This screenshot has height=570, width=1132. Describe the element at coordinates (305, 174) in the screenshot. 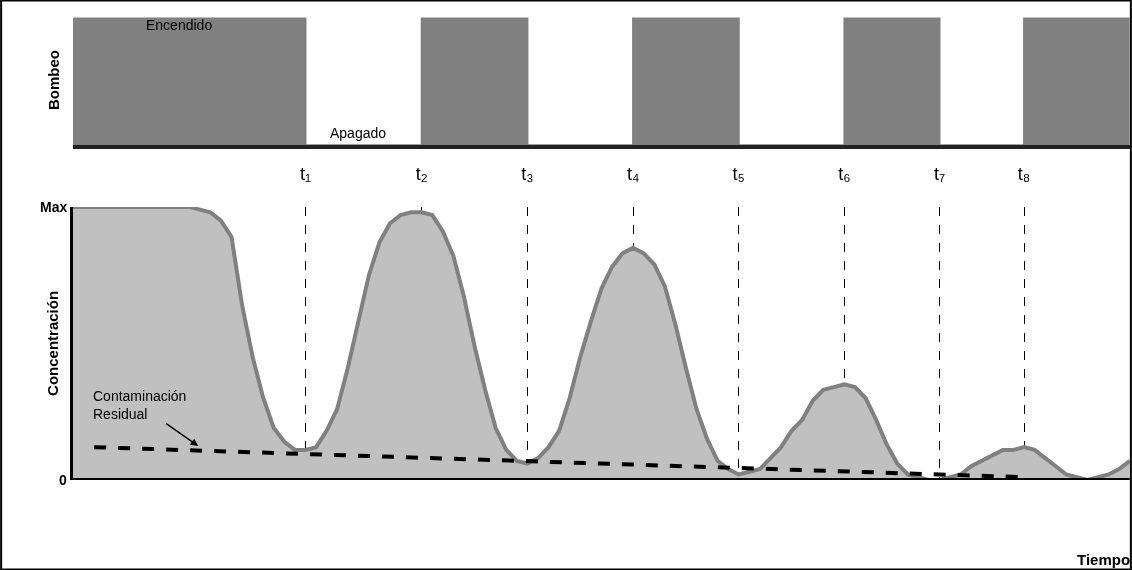

I see `x-tick-label: t₁` at that location.